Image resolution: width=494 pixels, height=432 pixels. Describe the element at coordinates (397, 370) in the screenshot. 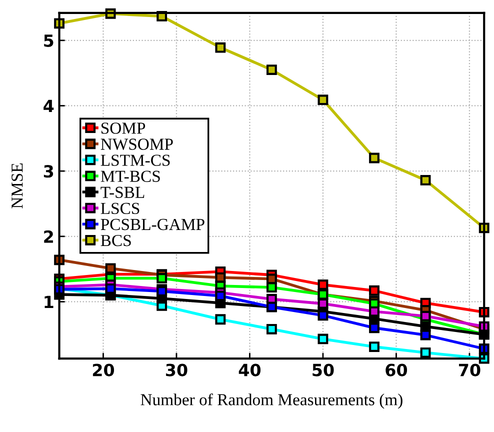

I see `x-tick-label: 60` at that location.